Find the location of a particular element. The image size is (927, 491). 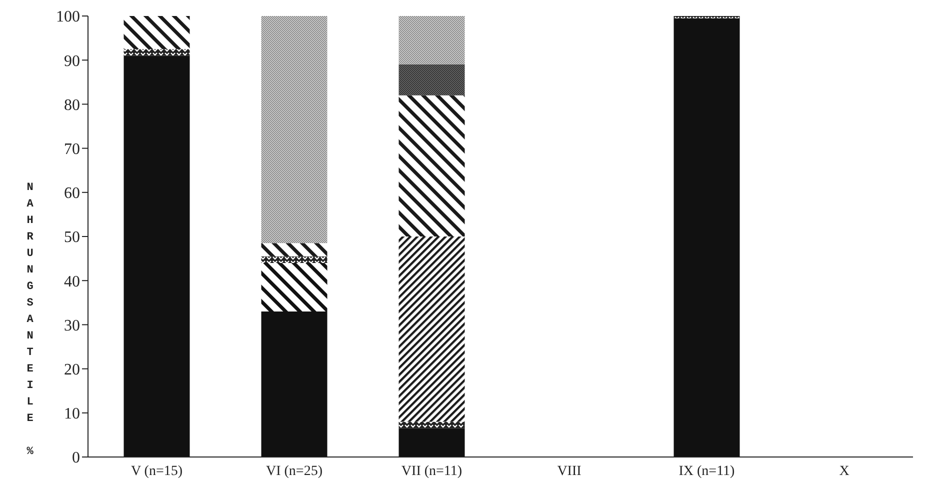

x-tick-label: IX (n=11) is located at coordinates (707, 471).